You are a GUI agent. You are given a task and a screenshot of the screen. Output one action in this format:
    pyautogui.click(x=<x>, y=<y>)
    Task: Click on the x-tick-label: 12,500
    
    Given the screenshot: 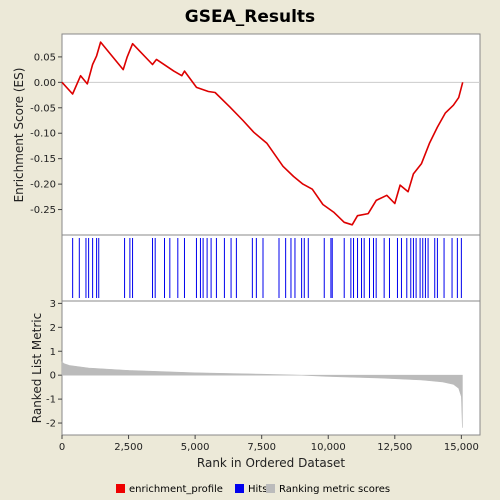 What is the action you would take?
    pyautogui.click(x=394, y=447)
    